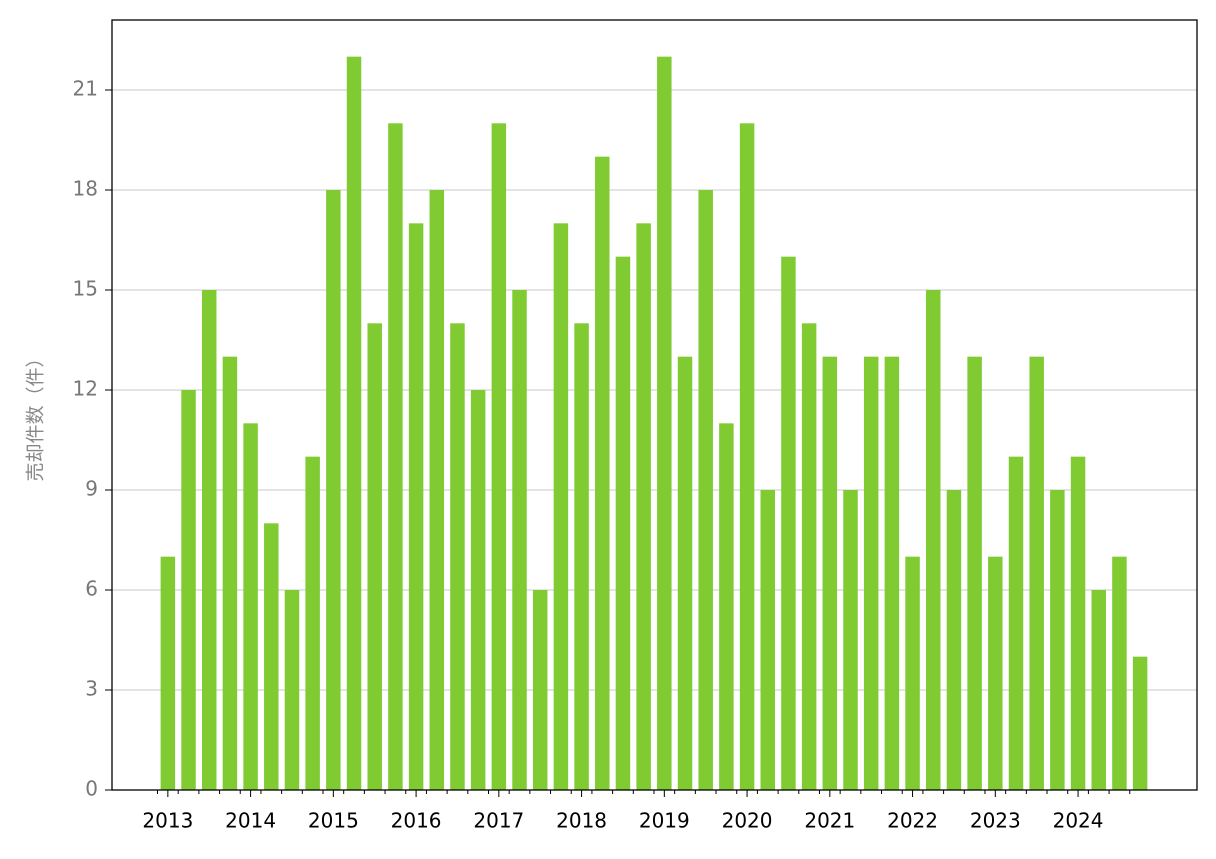 This screenshot has width=1216, height=859. I want to click on y-tick-label: 0, so click(91, 789).